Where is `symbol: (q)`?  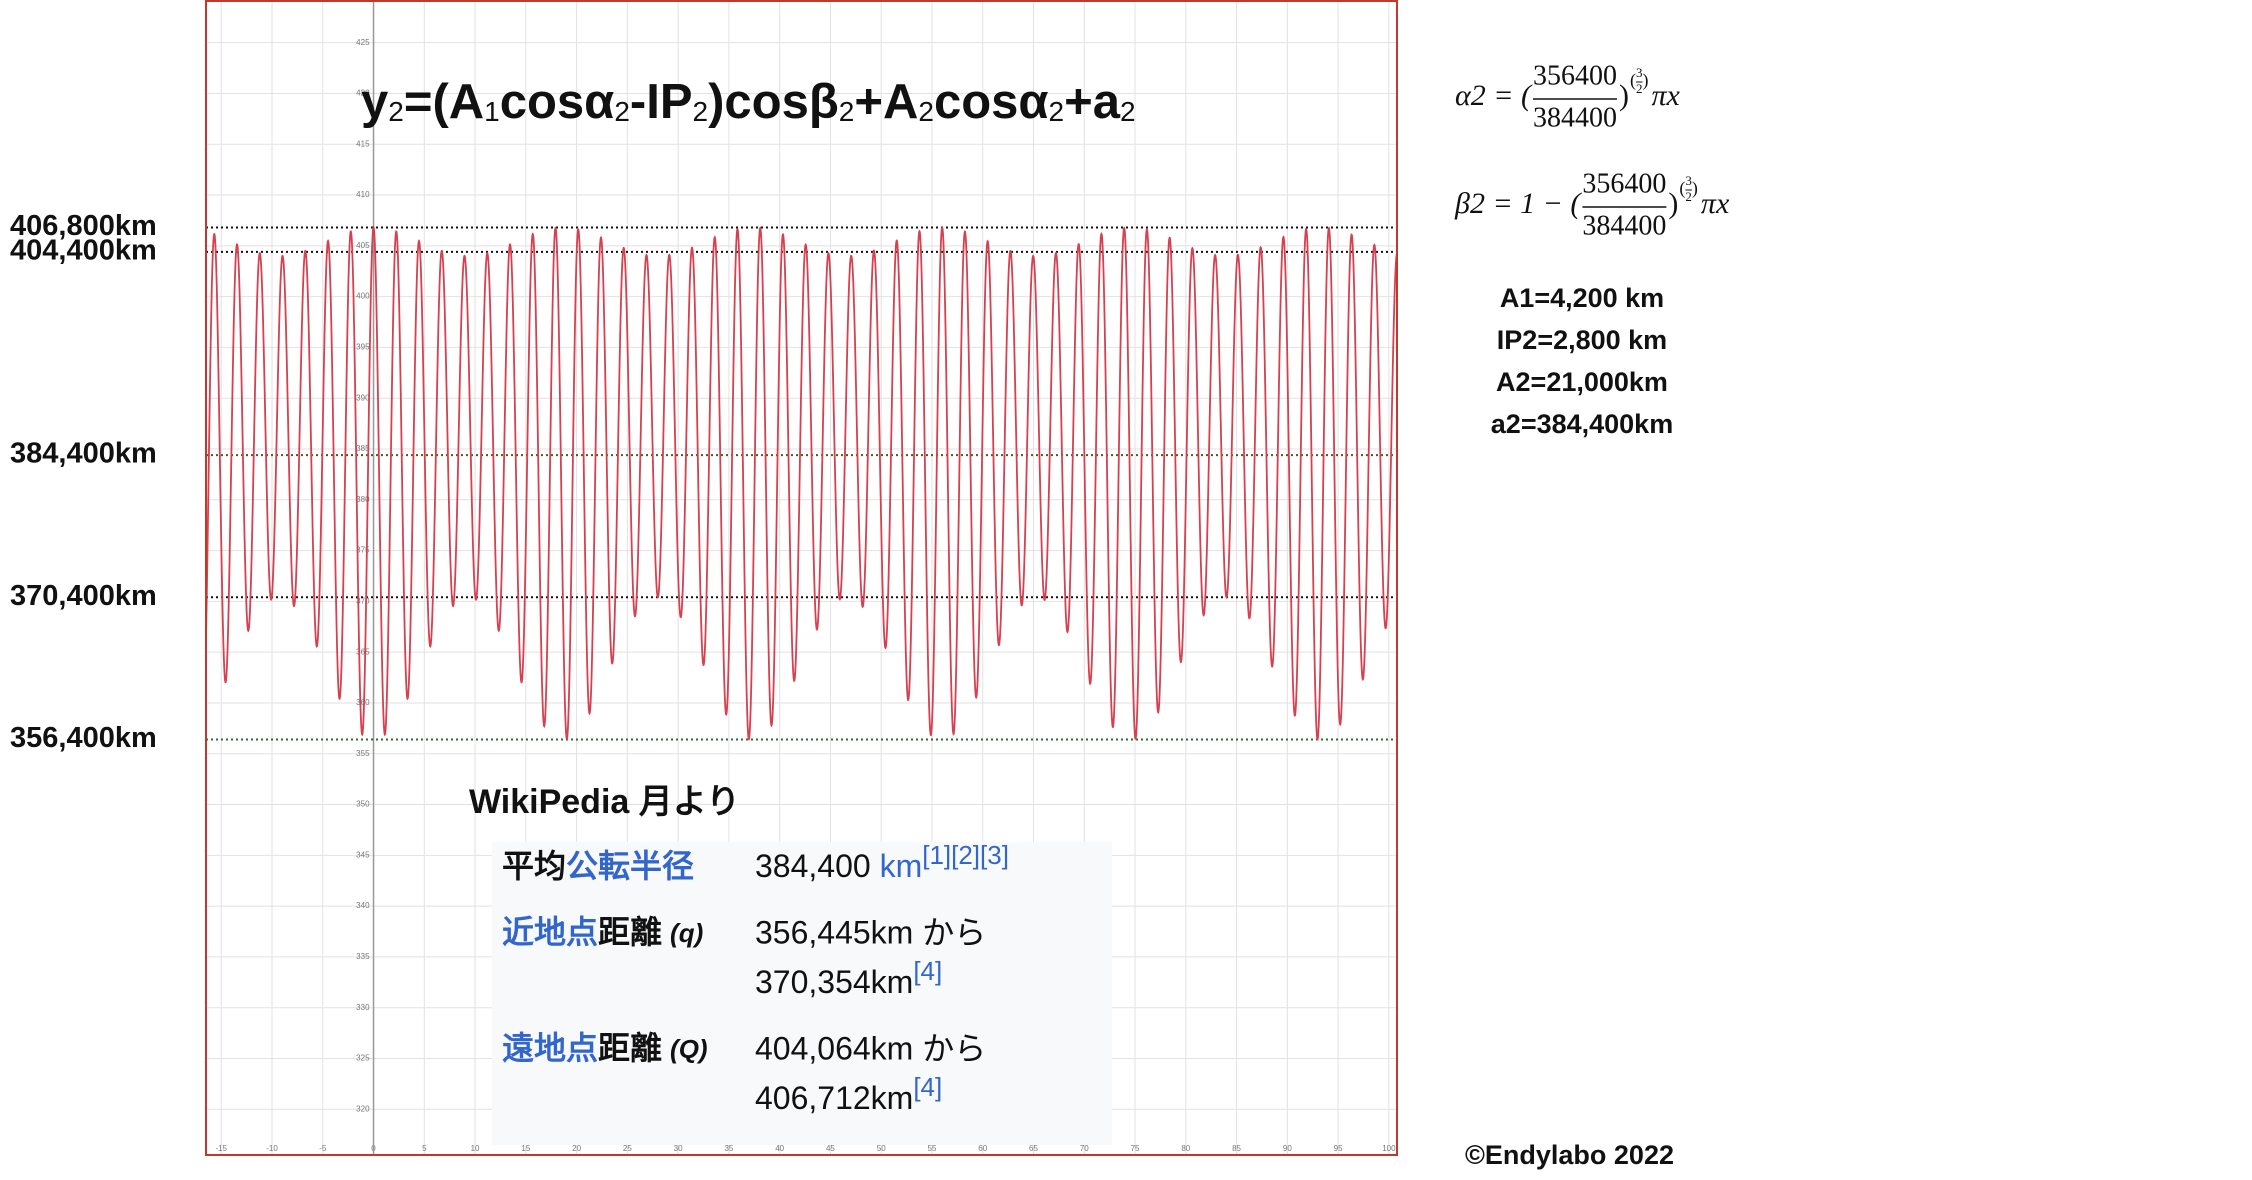
symbol: (q) is located at coordinates (686, 933).